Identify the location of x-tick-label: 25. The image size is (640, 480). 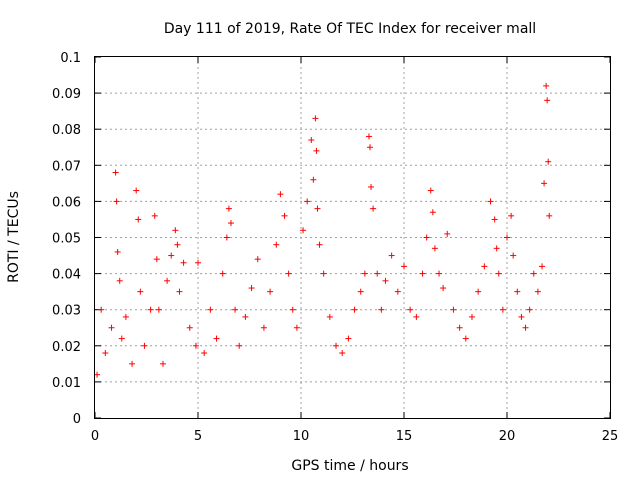
(610, 436).